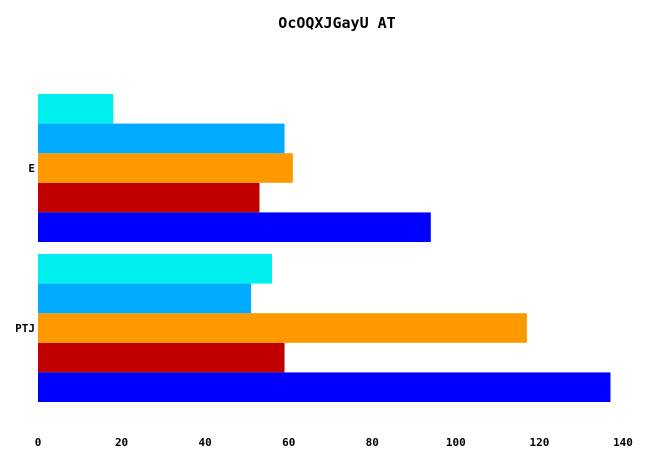  What do you see at coordinates (456, 442) in the screenshot?
I see `x-tick-label: 100` at bounding box center [456, 442].